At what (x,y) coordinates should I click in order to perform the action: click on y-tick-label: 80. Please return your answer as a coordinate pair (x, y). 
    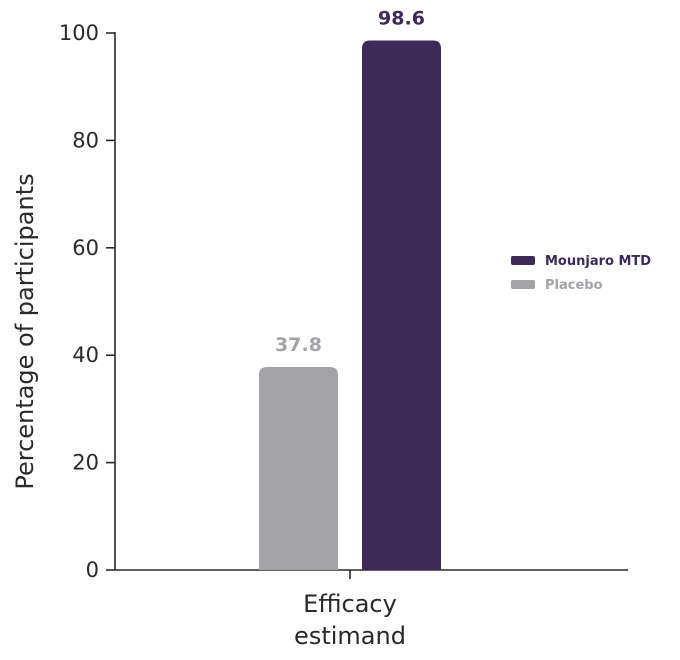
    Looking at the image, I should click on (85, 140).